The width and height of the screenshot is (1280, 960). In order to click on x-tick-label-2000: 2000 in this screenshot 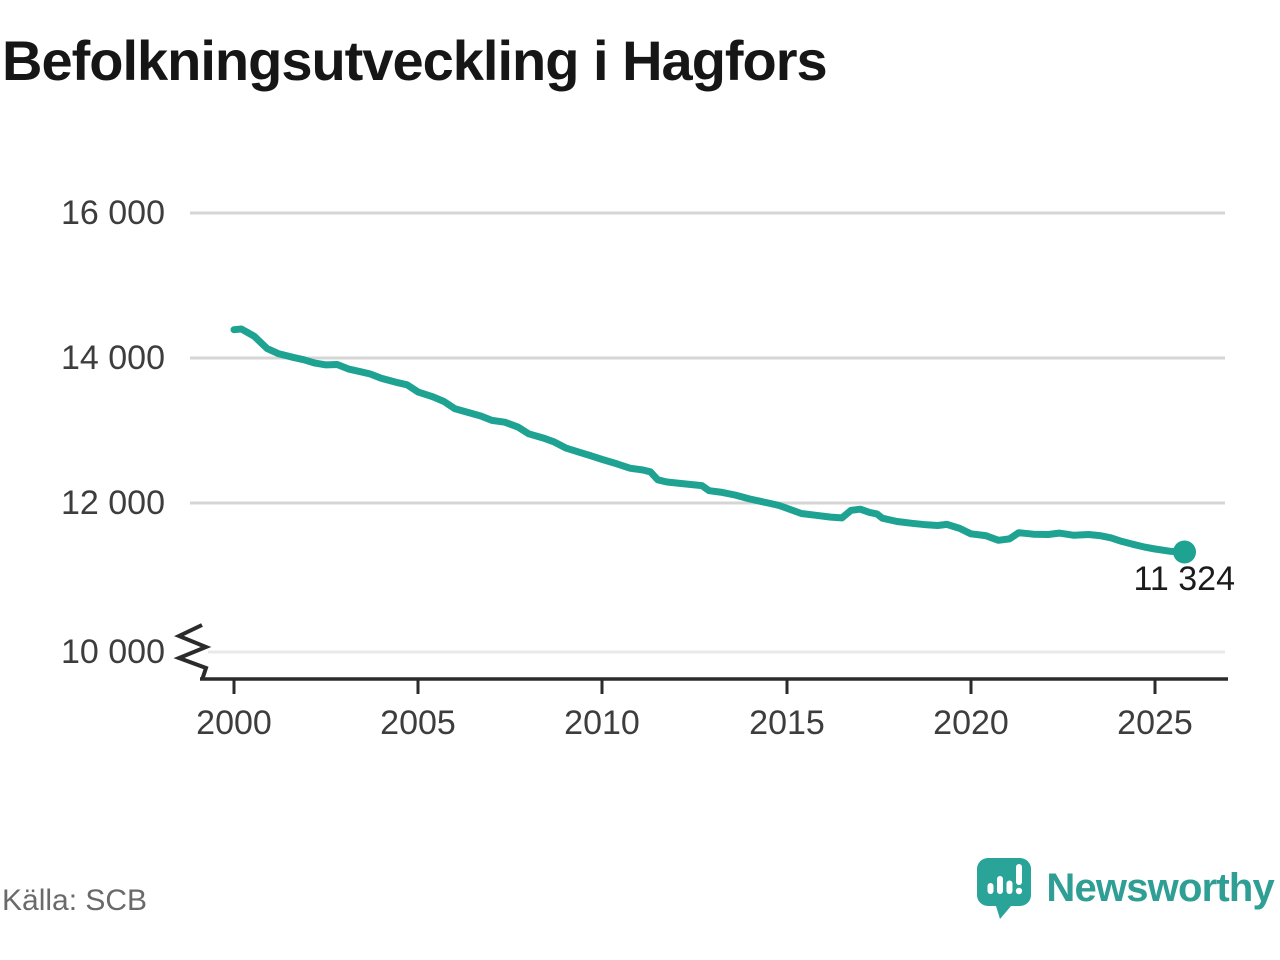, I will do `click(234, 723)`.